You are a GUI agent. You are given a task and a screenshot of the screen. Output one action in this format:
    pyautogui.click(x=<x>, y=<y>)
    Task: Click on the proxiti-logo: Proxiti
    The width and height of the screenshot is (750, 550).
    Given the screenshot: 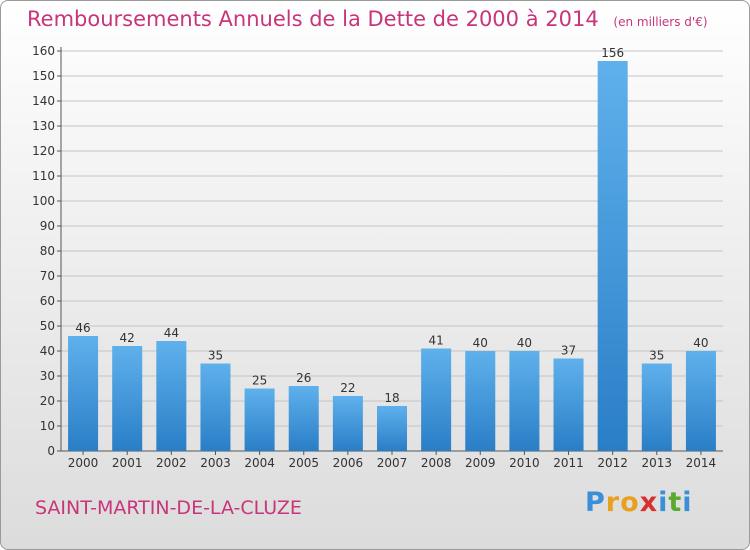 What is the action you would take?
    pyautogui.click(x=639, y=502)
    